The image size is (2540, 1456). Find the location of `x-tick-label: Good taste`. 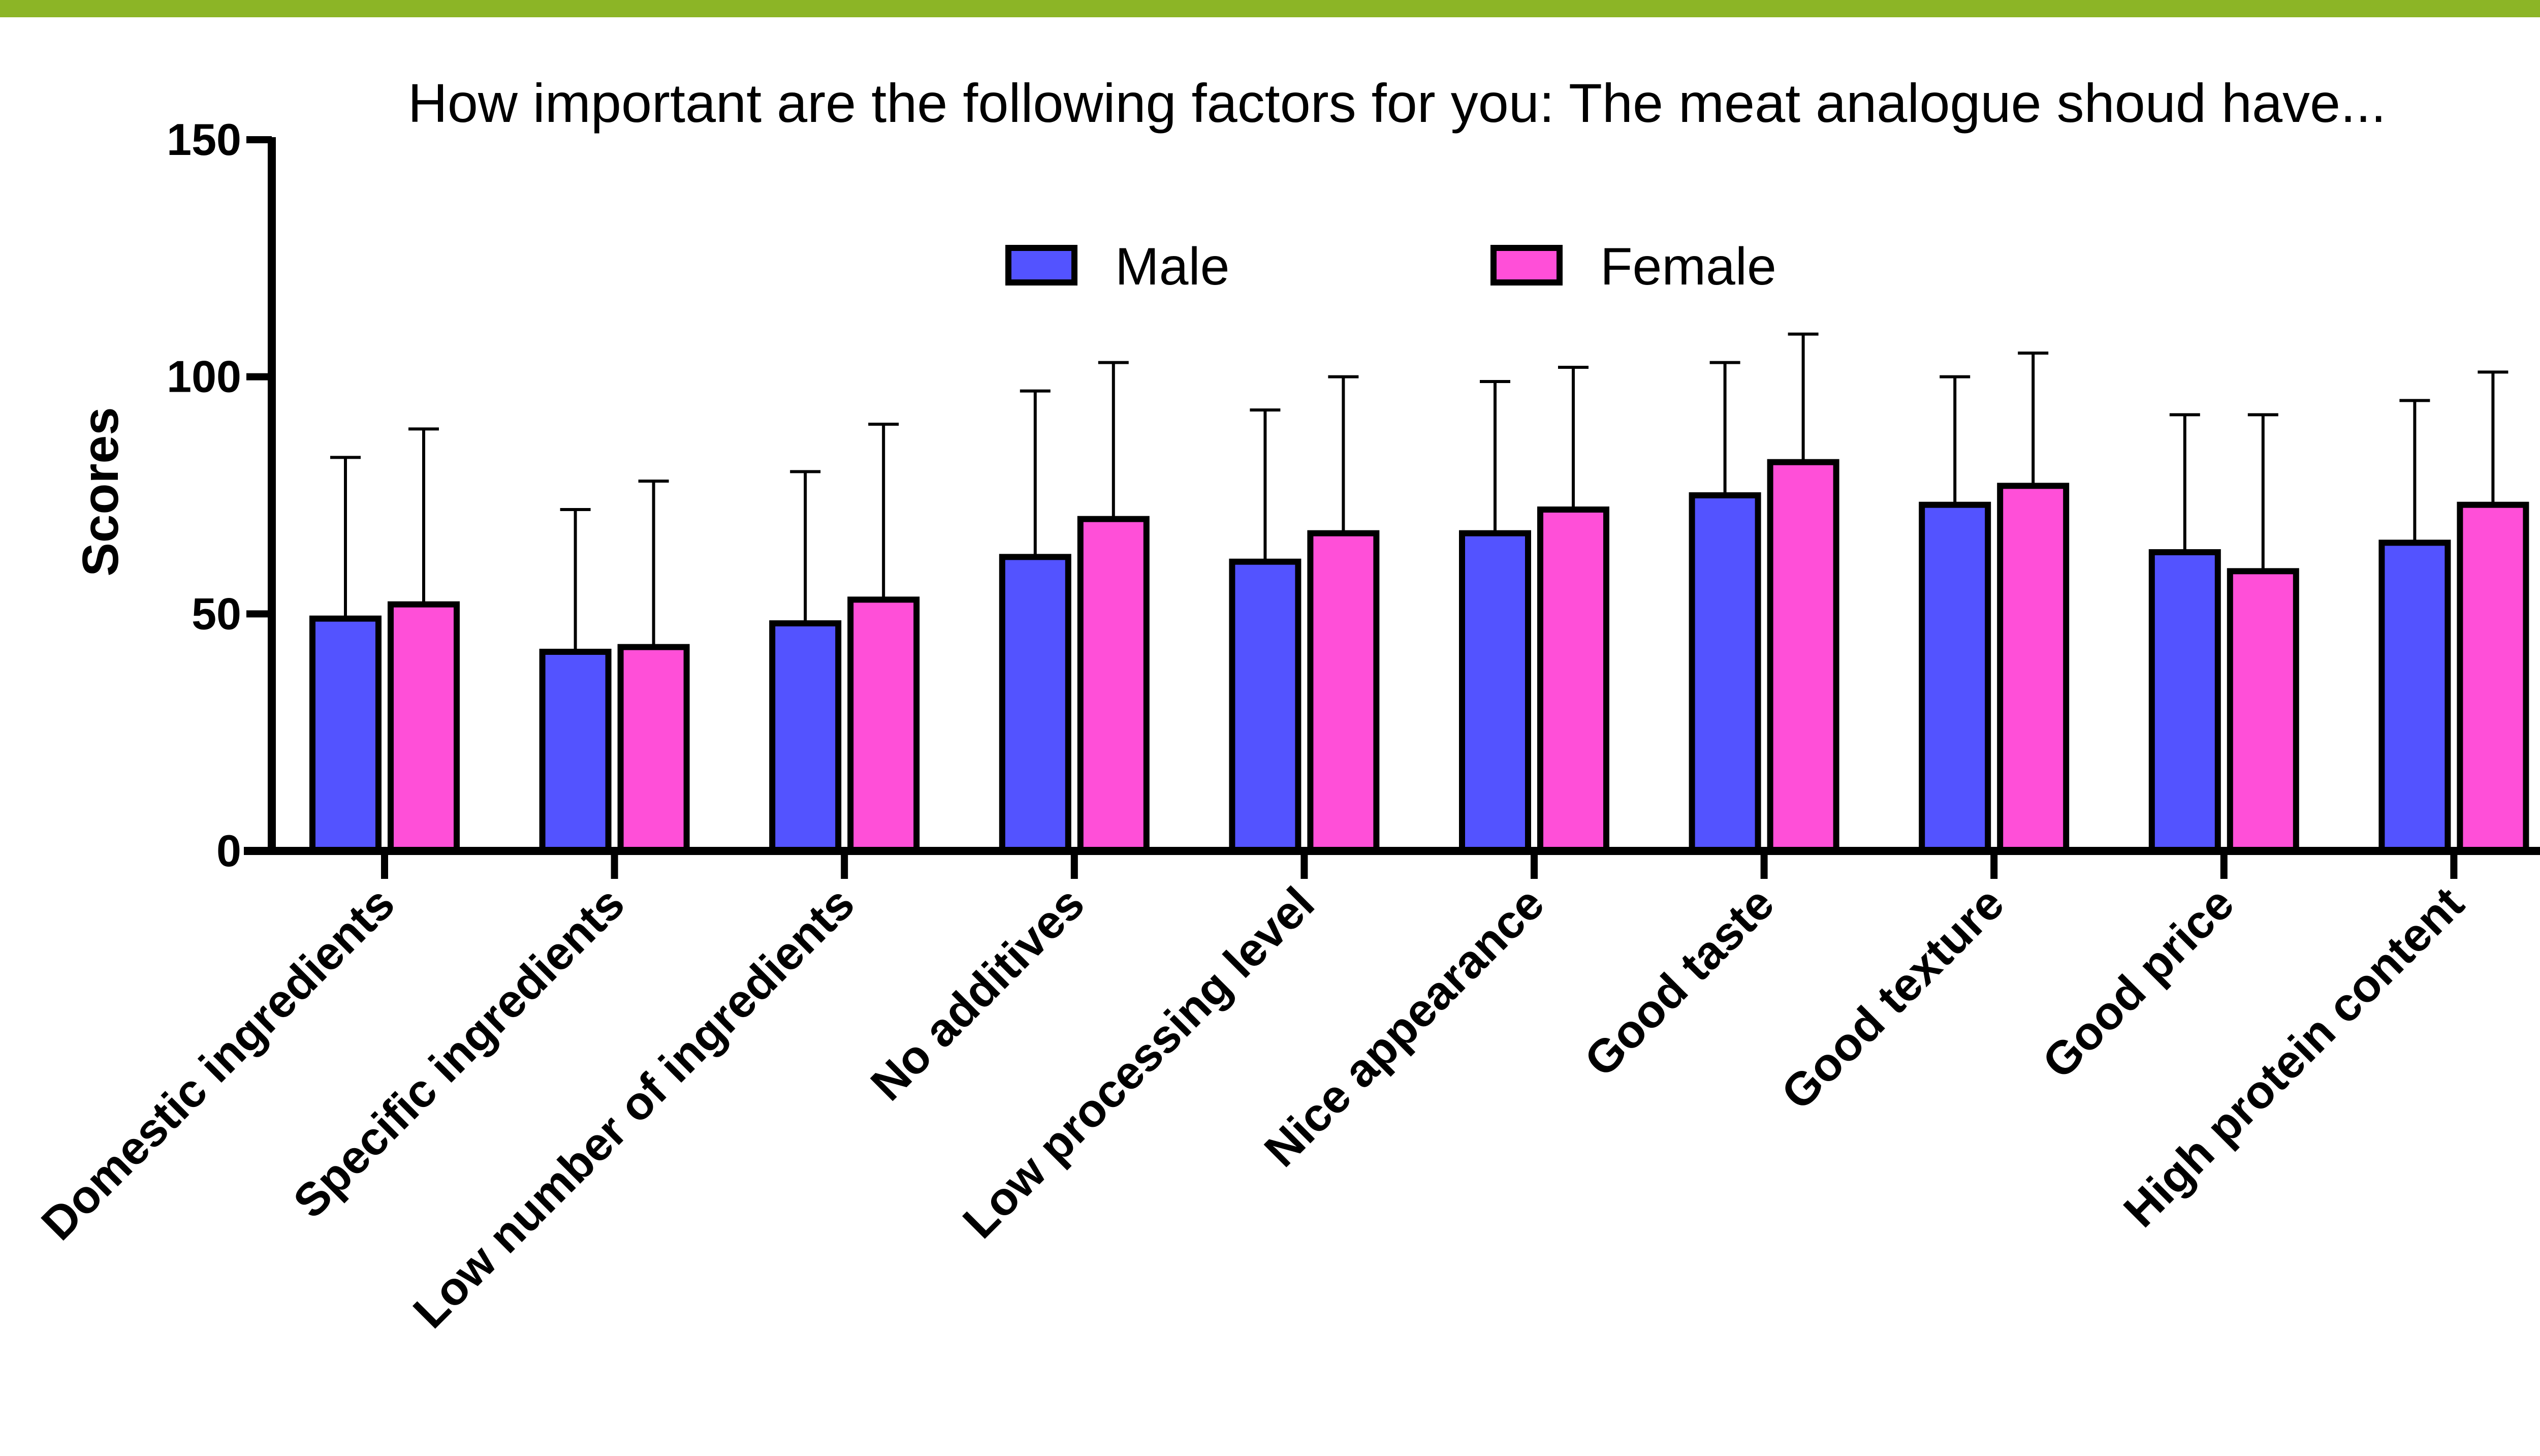

x-tick-label: Good taste is located at coordinates (1680, 982).